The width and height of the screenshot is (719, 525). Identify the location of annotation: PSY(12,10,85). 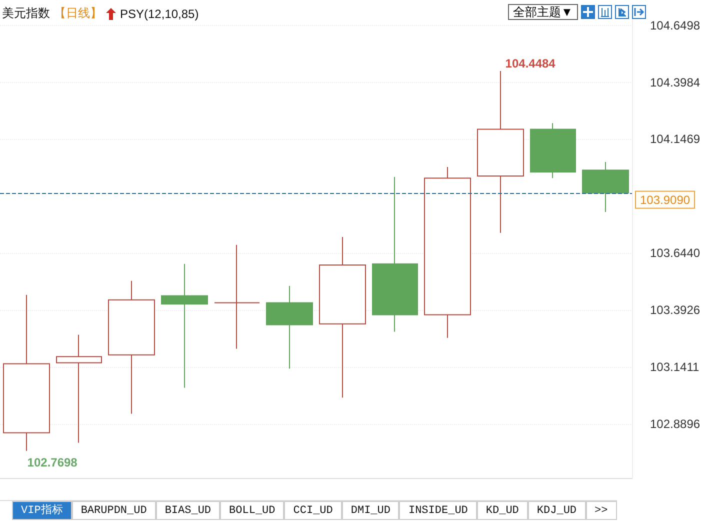
(159, 13).